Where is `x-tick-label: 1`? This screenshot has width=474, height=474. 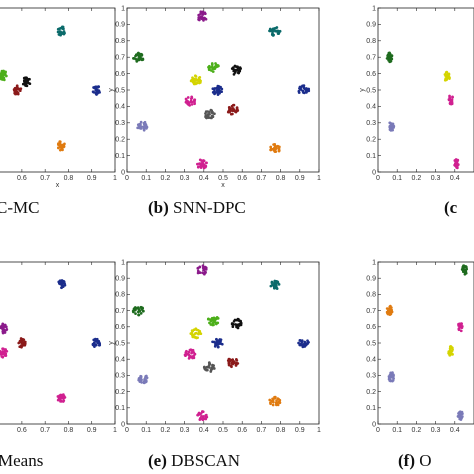 x-tick-label: 1 is located at coordinates (319, 178).